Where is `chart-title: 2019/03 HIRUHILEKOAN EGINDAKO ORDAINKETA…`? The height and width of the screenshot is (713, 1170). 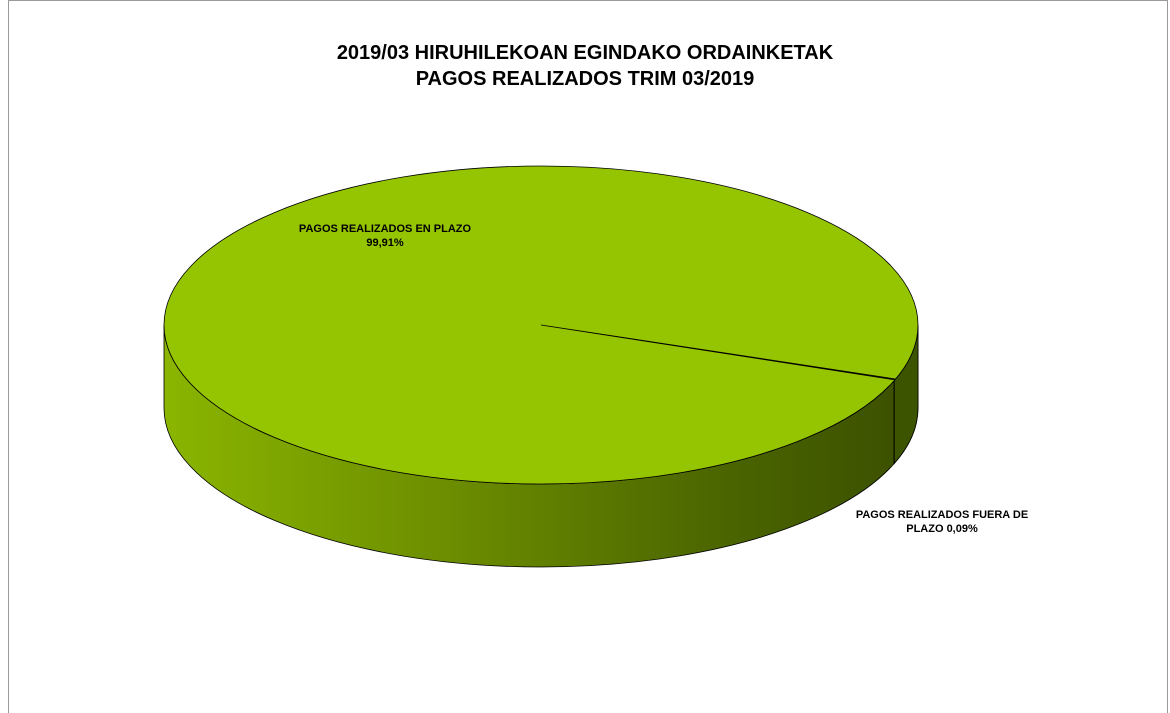 chart-title: 2019/03 HIRUHILEKOAN EGINDAKO ORDAINKETA… is located at coordinates (585, 66).